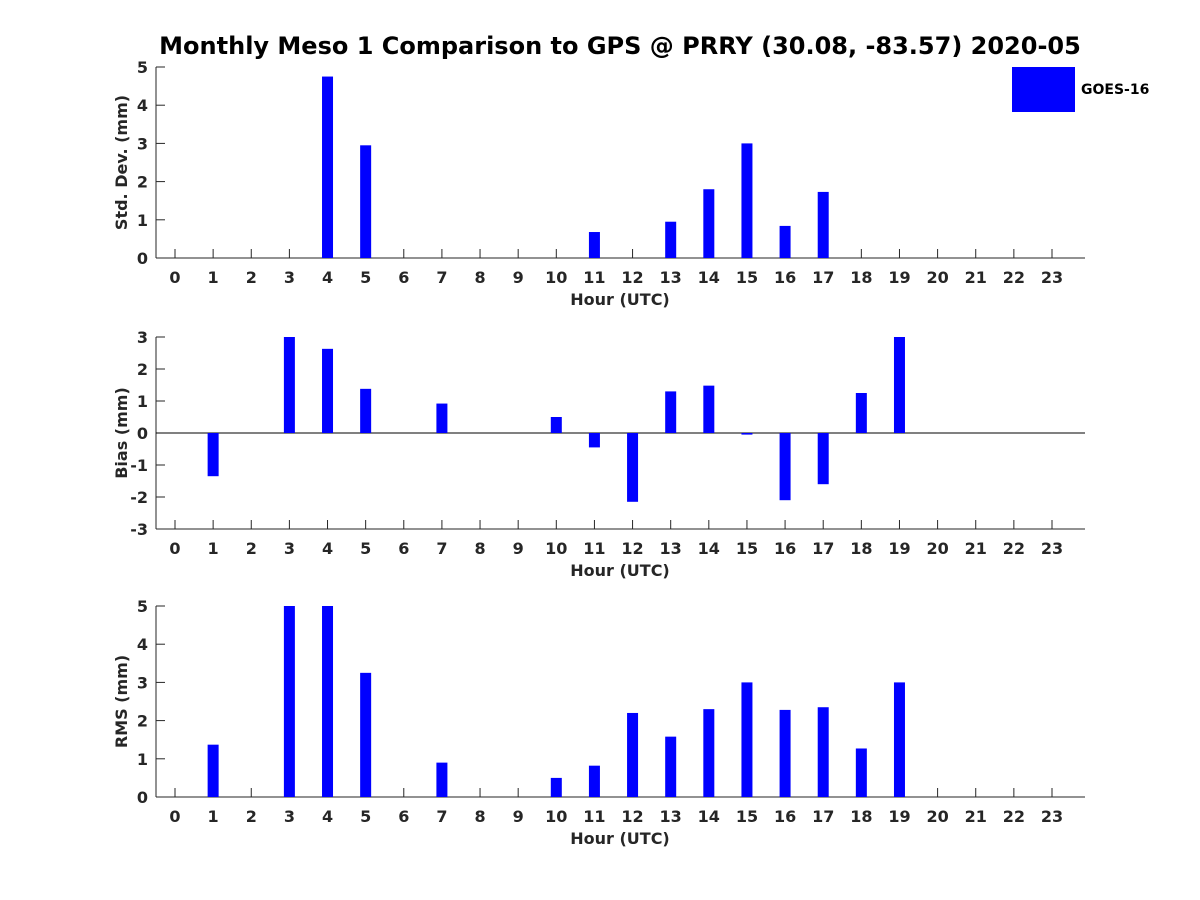 The image size is (1200, 900). What do you see at coordinates (142, 644) in the screenshot?
I see `y-tick-label: 4` at bounding box center [142, 644].